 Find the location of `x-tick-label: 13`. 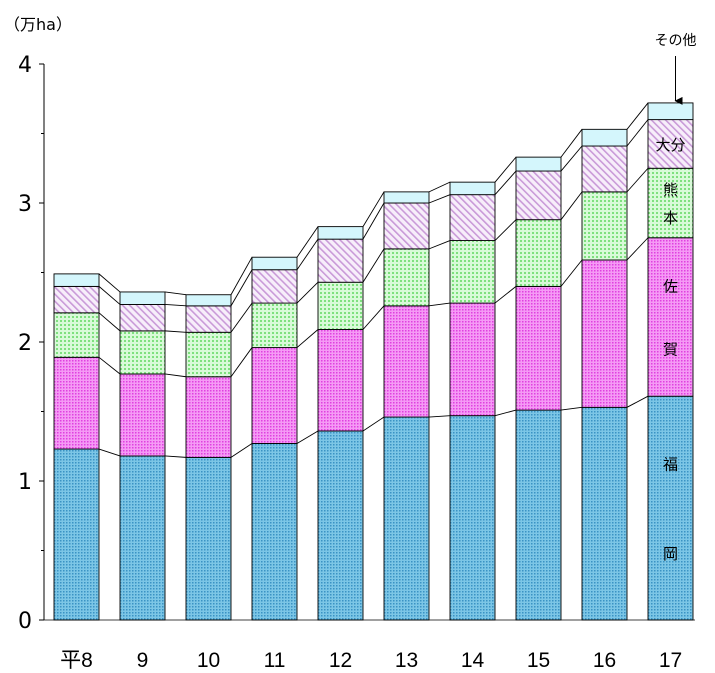

x-tick-label: 13 is located at coordinates (406, 660).